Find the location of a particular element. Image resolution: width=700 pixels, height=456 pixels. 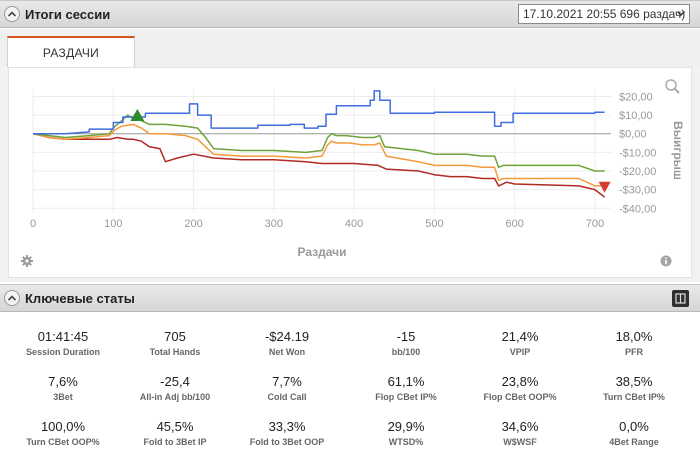

stat-label: Turn CBet OOP% is located at coordinates (63, 442).